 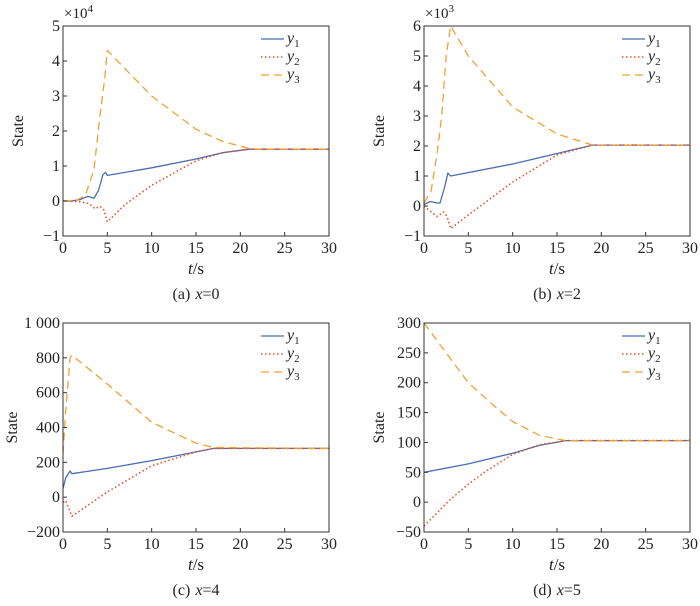 I want to click on y-tick-label: 100, so click(x=409, y=442).